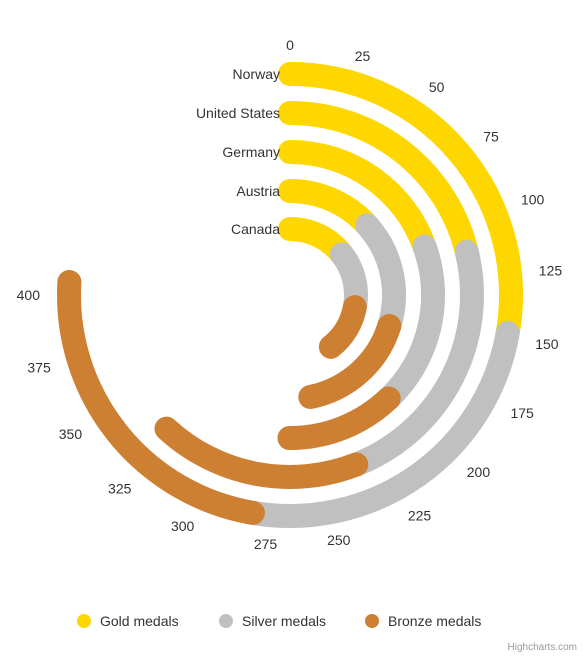 Image resolution: width=587 pixels, height=660 pixels. I want to click on category-label-germany: Germany, so click(251, 152).